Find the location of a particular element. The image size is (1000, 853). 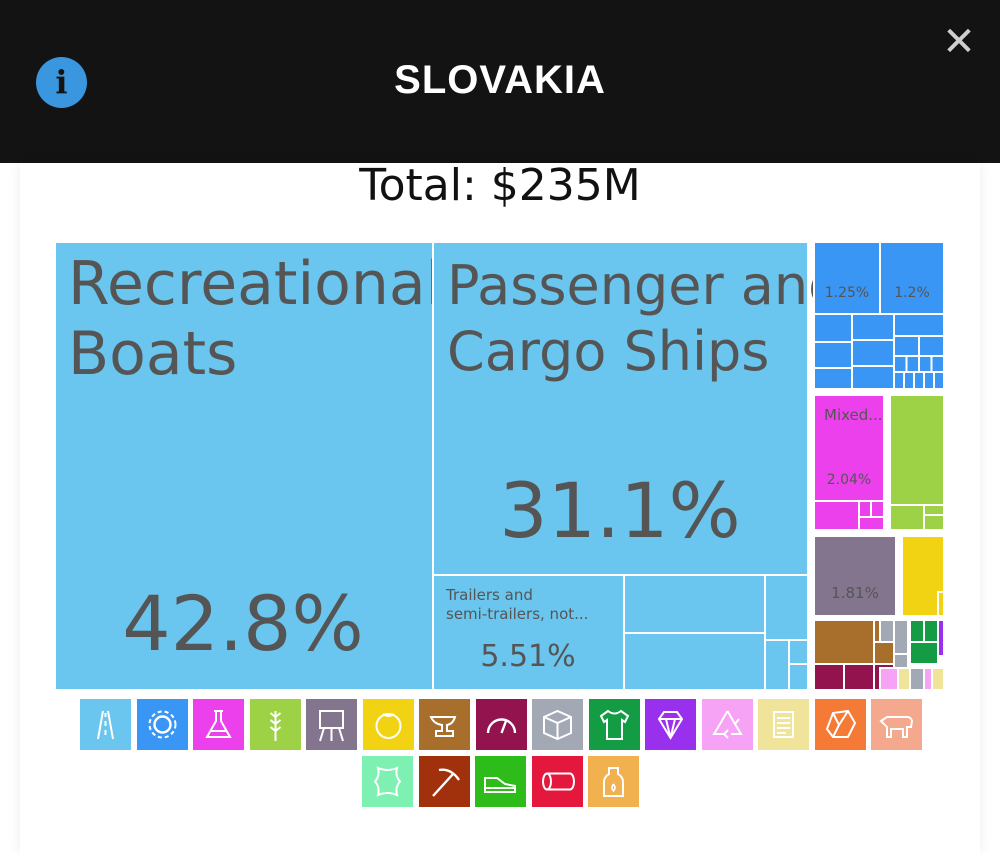

tile-passenger-cargo-ships is located at coordinates (620, 409).